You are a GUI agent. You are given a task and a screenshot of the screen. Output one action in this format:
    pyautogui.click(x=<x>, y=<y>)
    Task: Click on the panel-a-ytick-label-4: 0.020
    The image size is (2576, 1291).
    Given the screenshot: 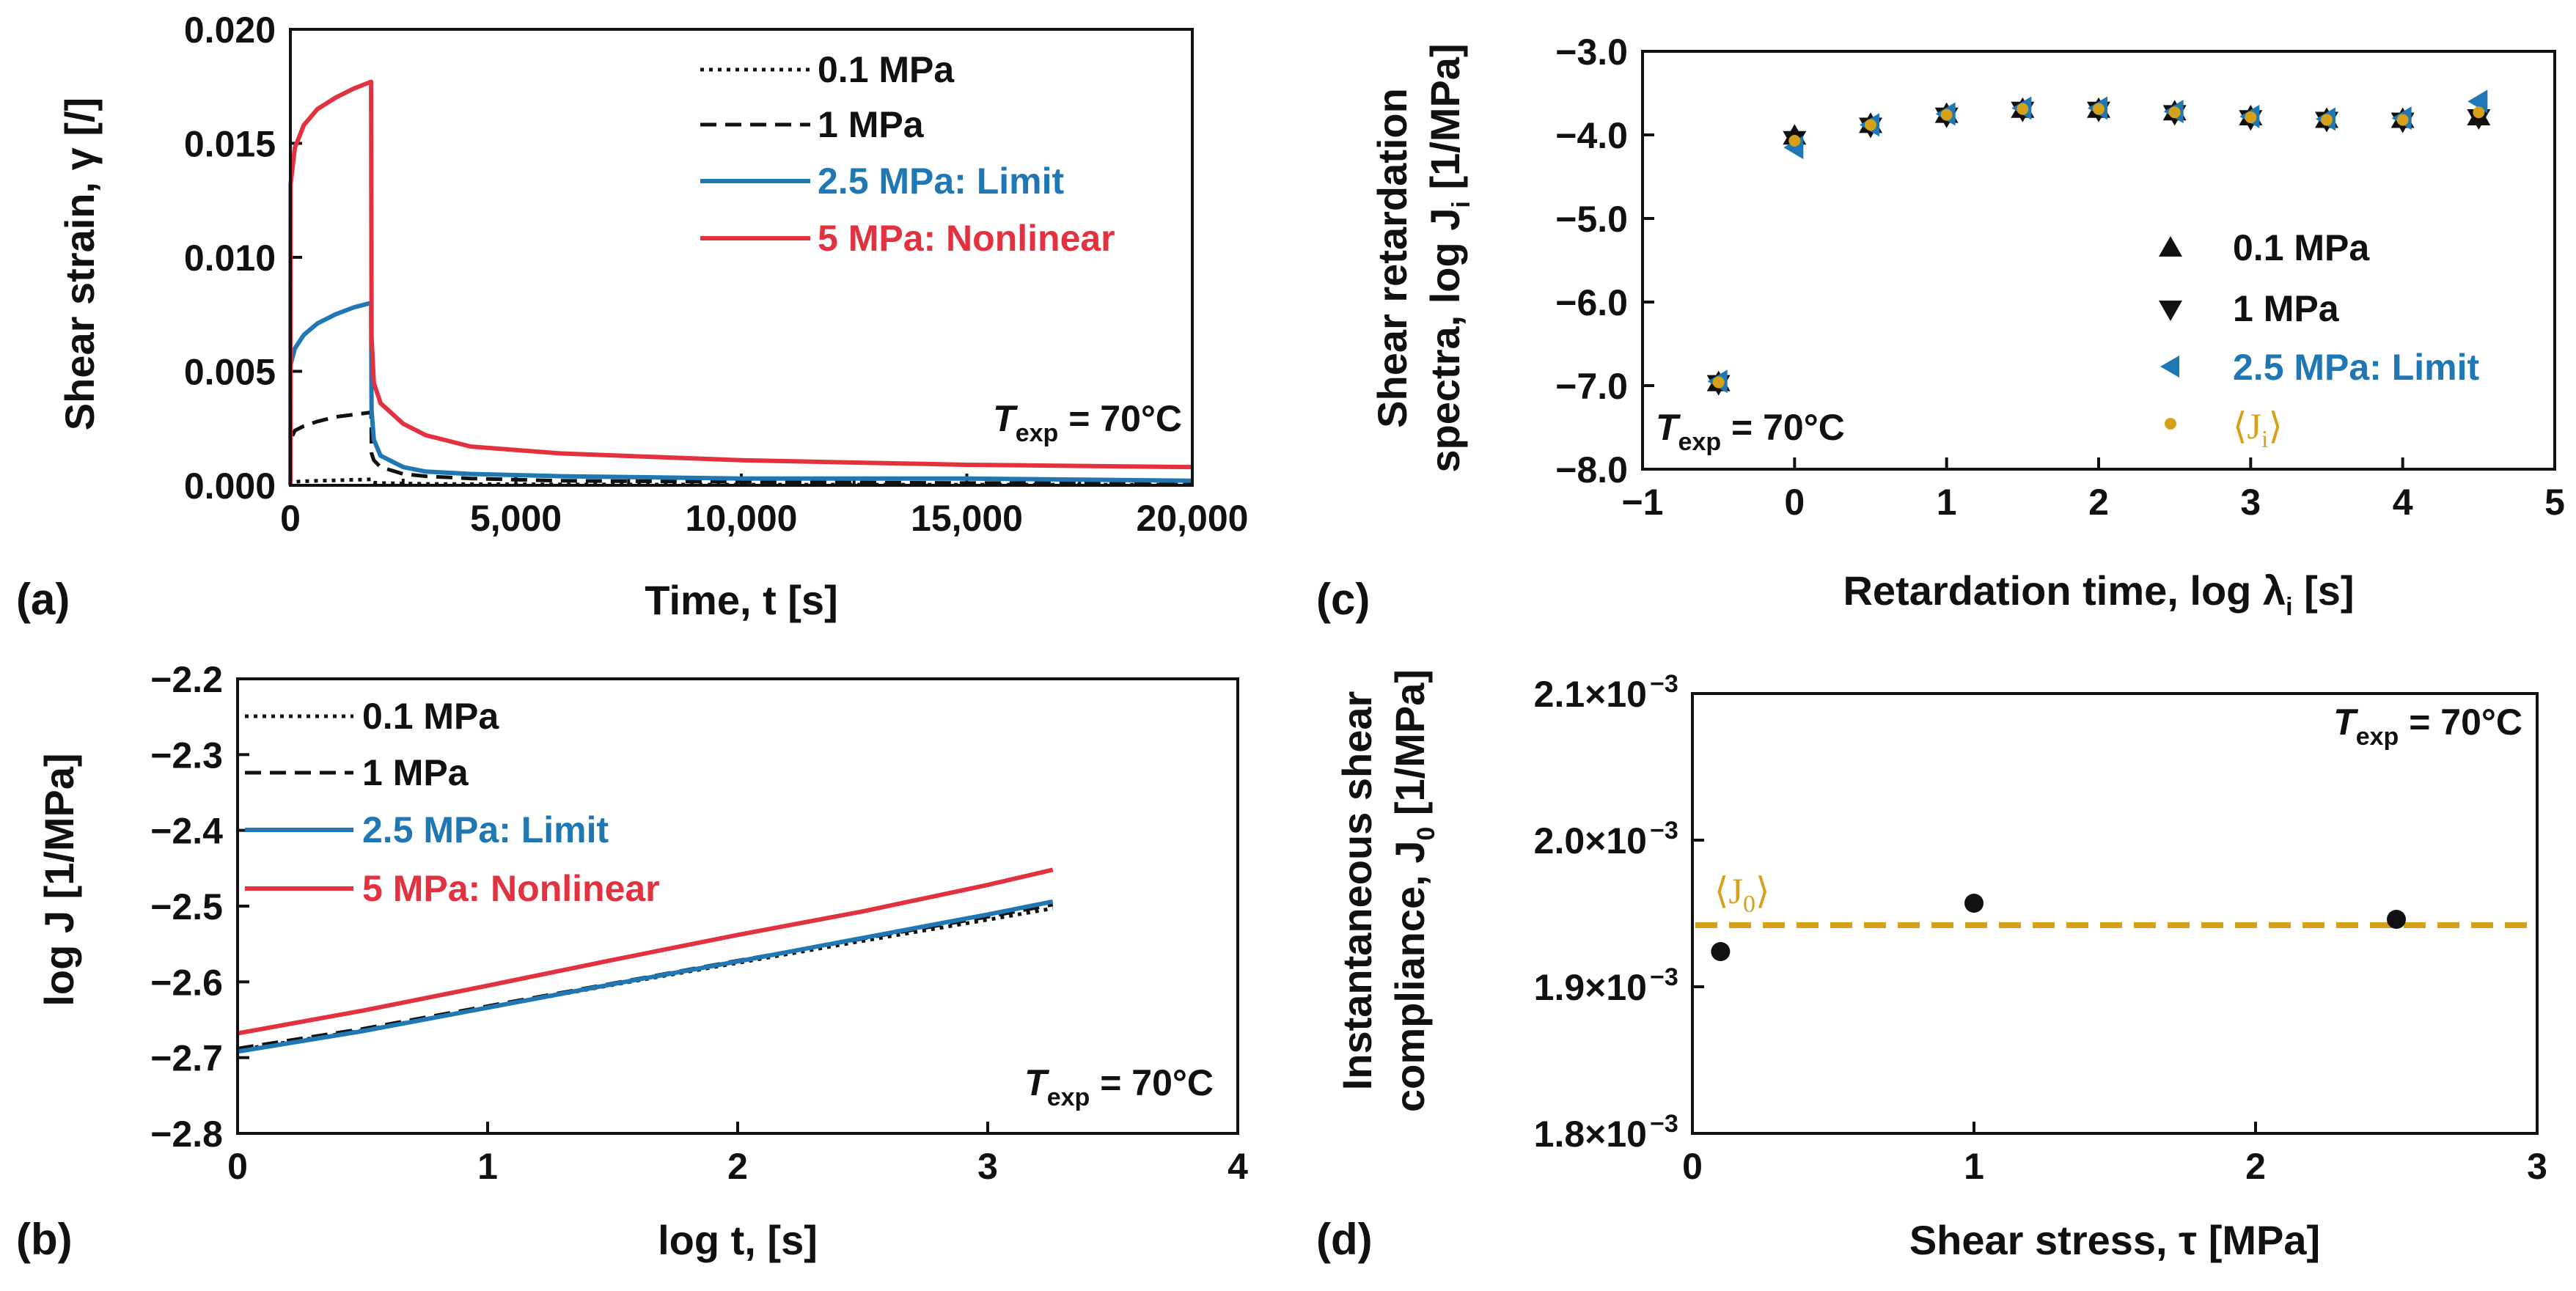 What is the action you would take?
    pyautogui.click(x=230, y=31)
    